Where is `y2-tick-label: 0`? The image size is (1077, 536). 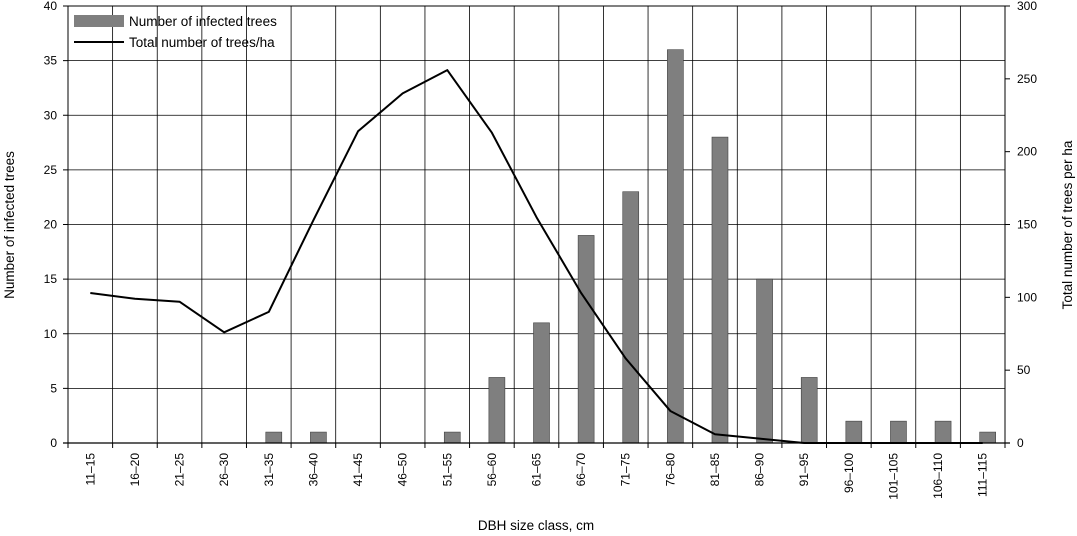
y2-tick-label: 0 is located at coordinates (1020, 443).